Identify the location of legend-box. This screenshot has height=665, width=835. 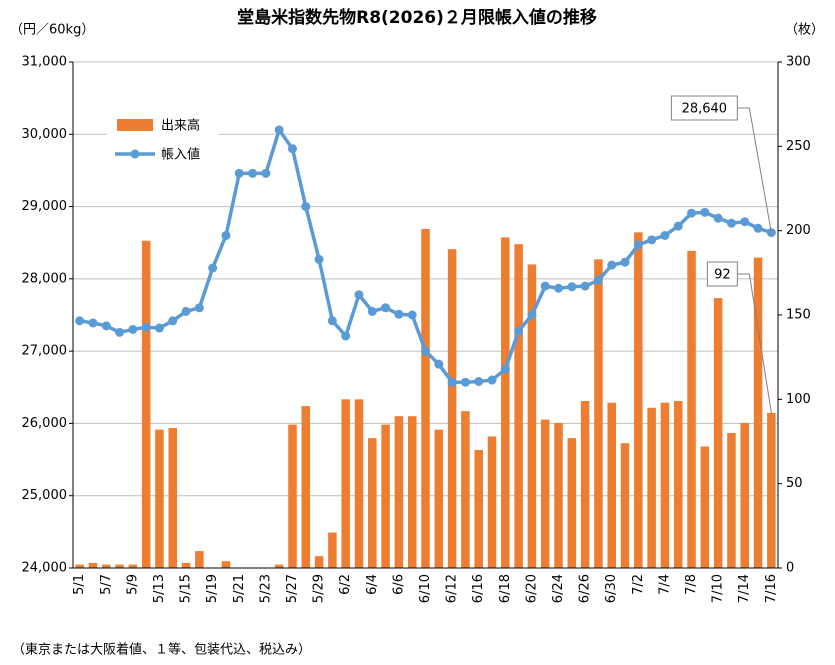
(163, 140).